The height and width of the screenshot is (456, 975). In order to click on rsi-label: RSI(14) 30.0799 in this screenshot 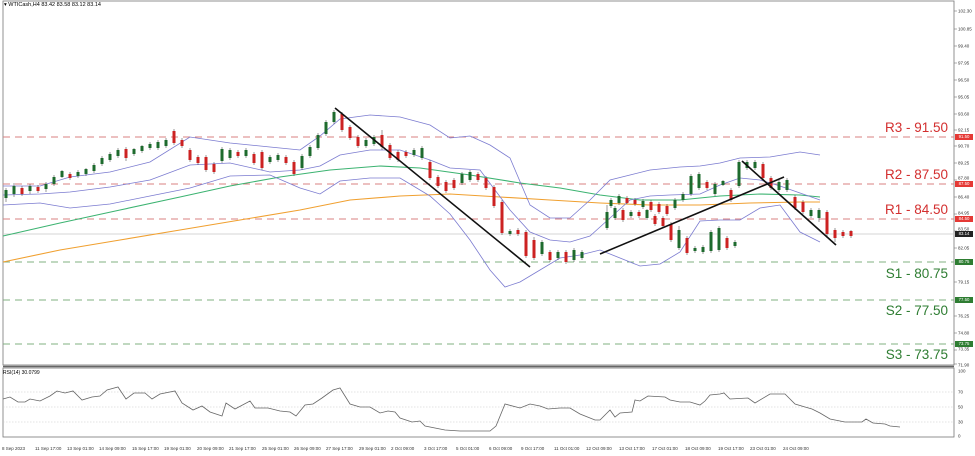, I will do `click(21, 373)`.